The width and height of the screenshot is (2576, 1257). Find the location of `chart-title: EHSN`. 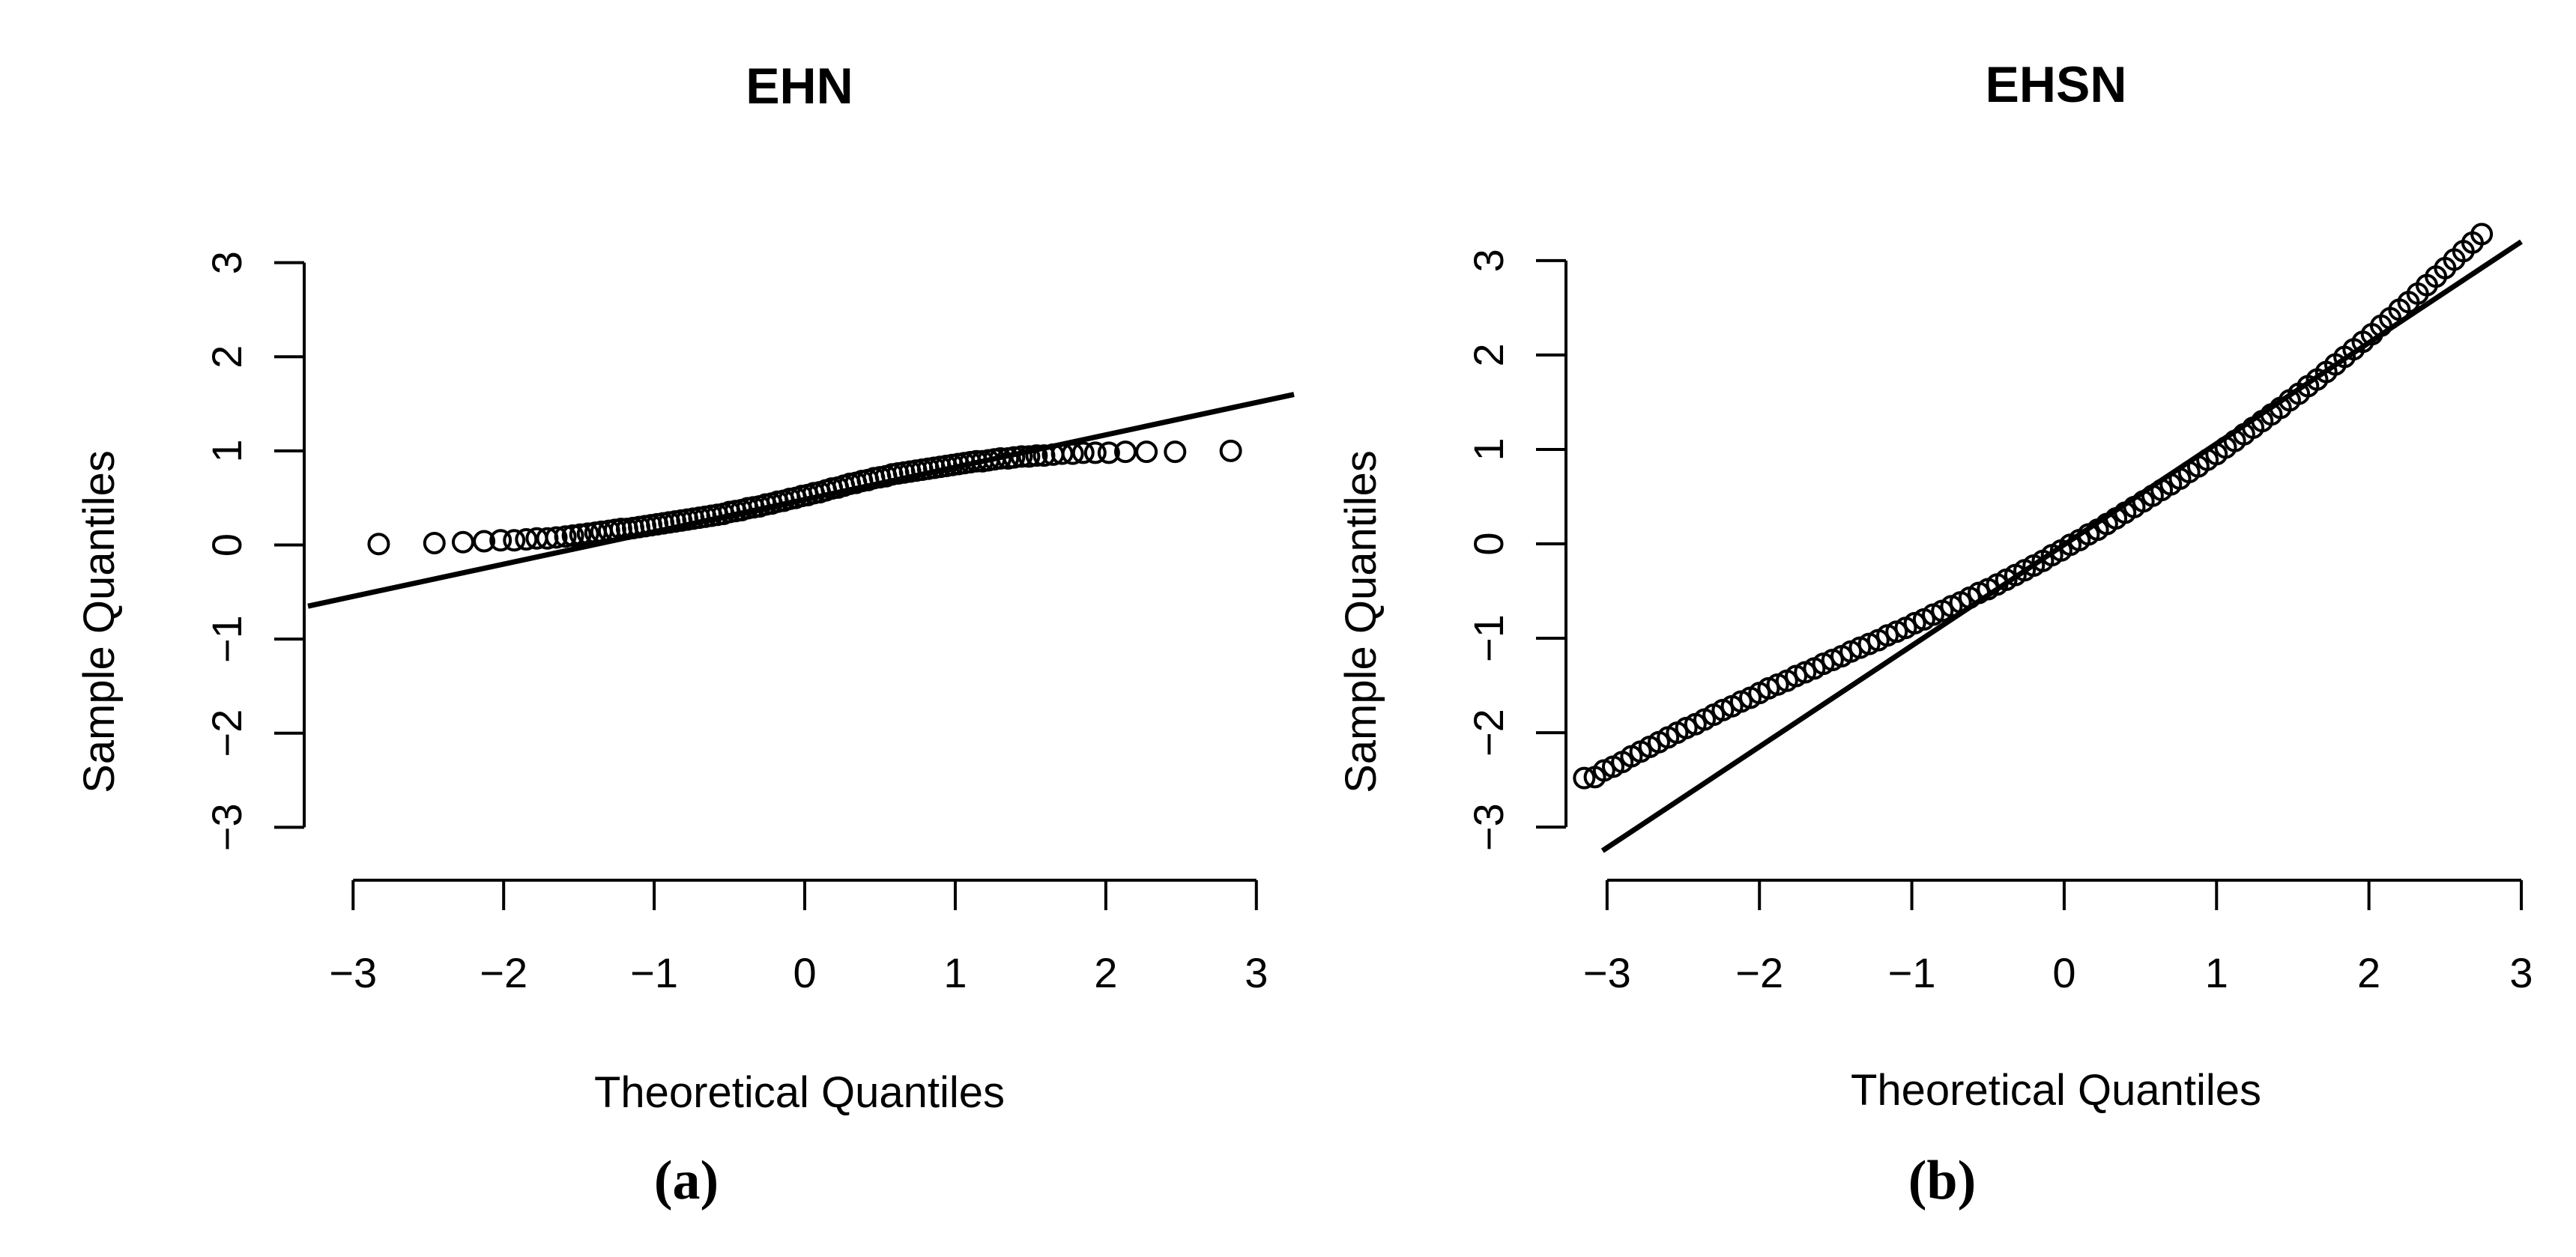

chart-title: EHSN is located at coordinates (2056, 84).